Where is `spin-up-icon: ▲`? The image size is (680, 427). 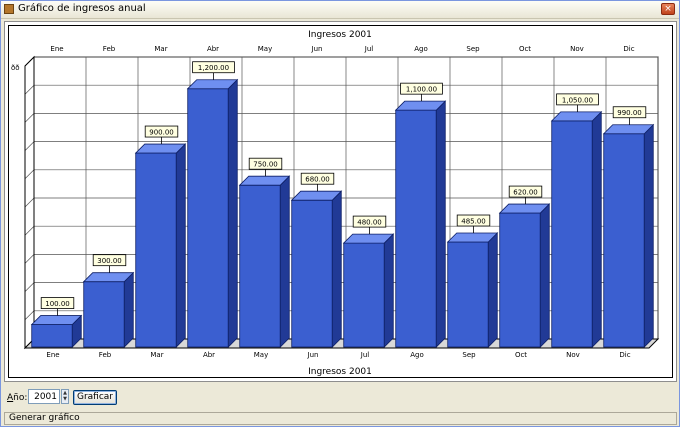 spin-up-icon: ▲ is located at coordinates (65, 393).